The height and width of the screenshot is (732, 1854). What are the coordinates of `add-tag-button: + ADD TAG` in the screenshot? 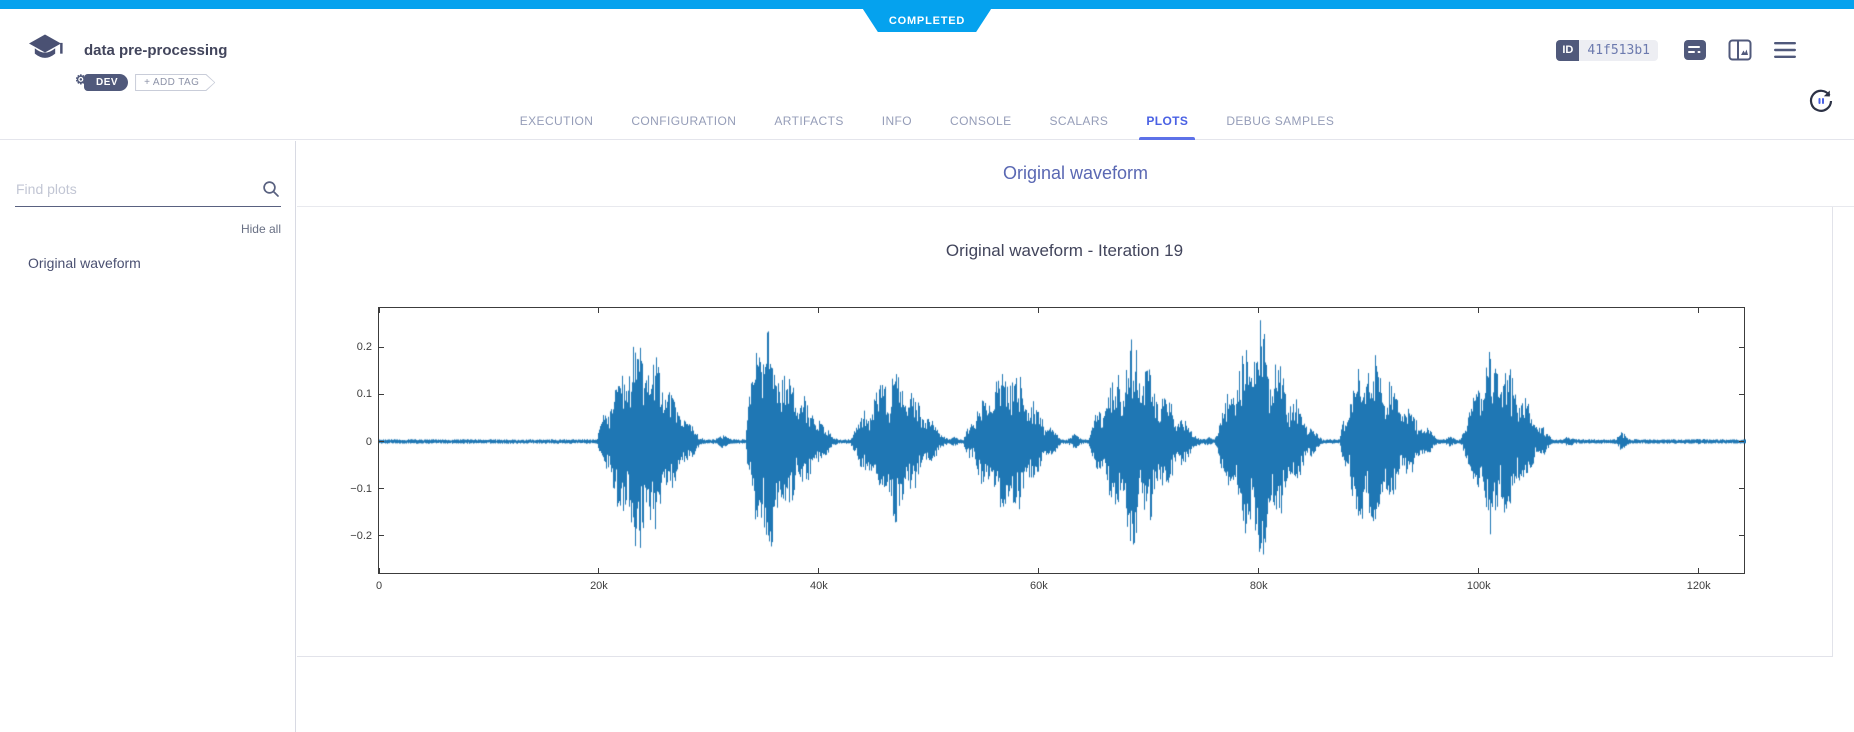 It's located at (175, 82).